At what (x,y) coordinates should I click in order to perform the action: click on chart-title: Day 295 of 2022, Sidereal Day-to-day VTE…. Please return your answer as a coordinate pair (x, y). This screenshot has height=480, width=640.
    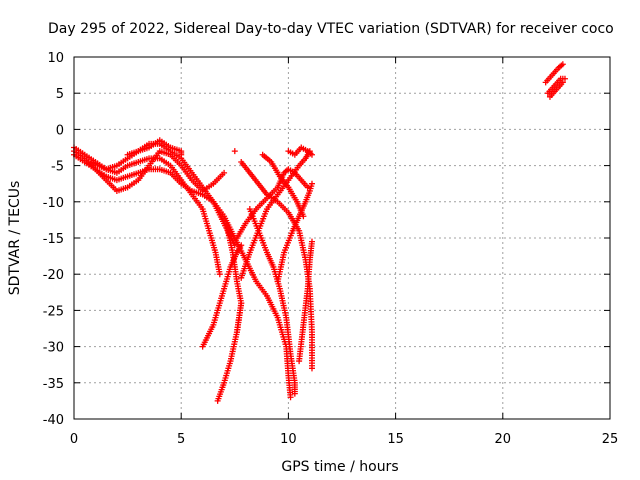
    Looking at the image, I should click on (331, 29).